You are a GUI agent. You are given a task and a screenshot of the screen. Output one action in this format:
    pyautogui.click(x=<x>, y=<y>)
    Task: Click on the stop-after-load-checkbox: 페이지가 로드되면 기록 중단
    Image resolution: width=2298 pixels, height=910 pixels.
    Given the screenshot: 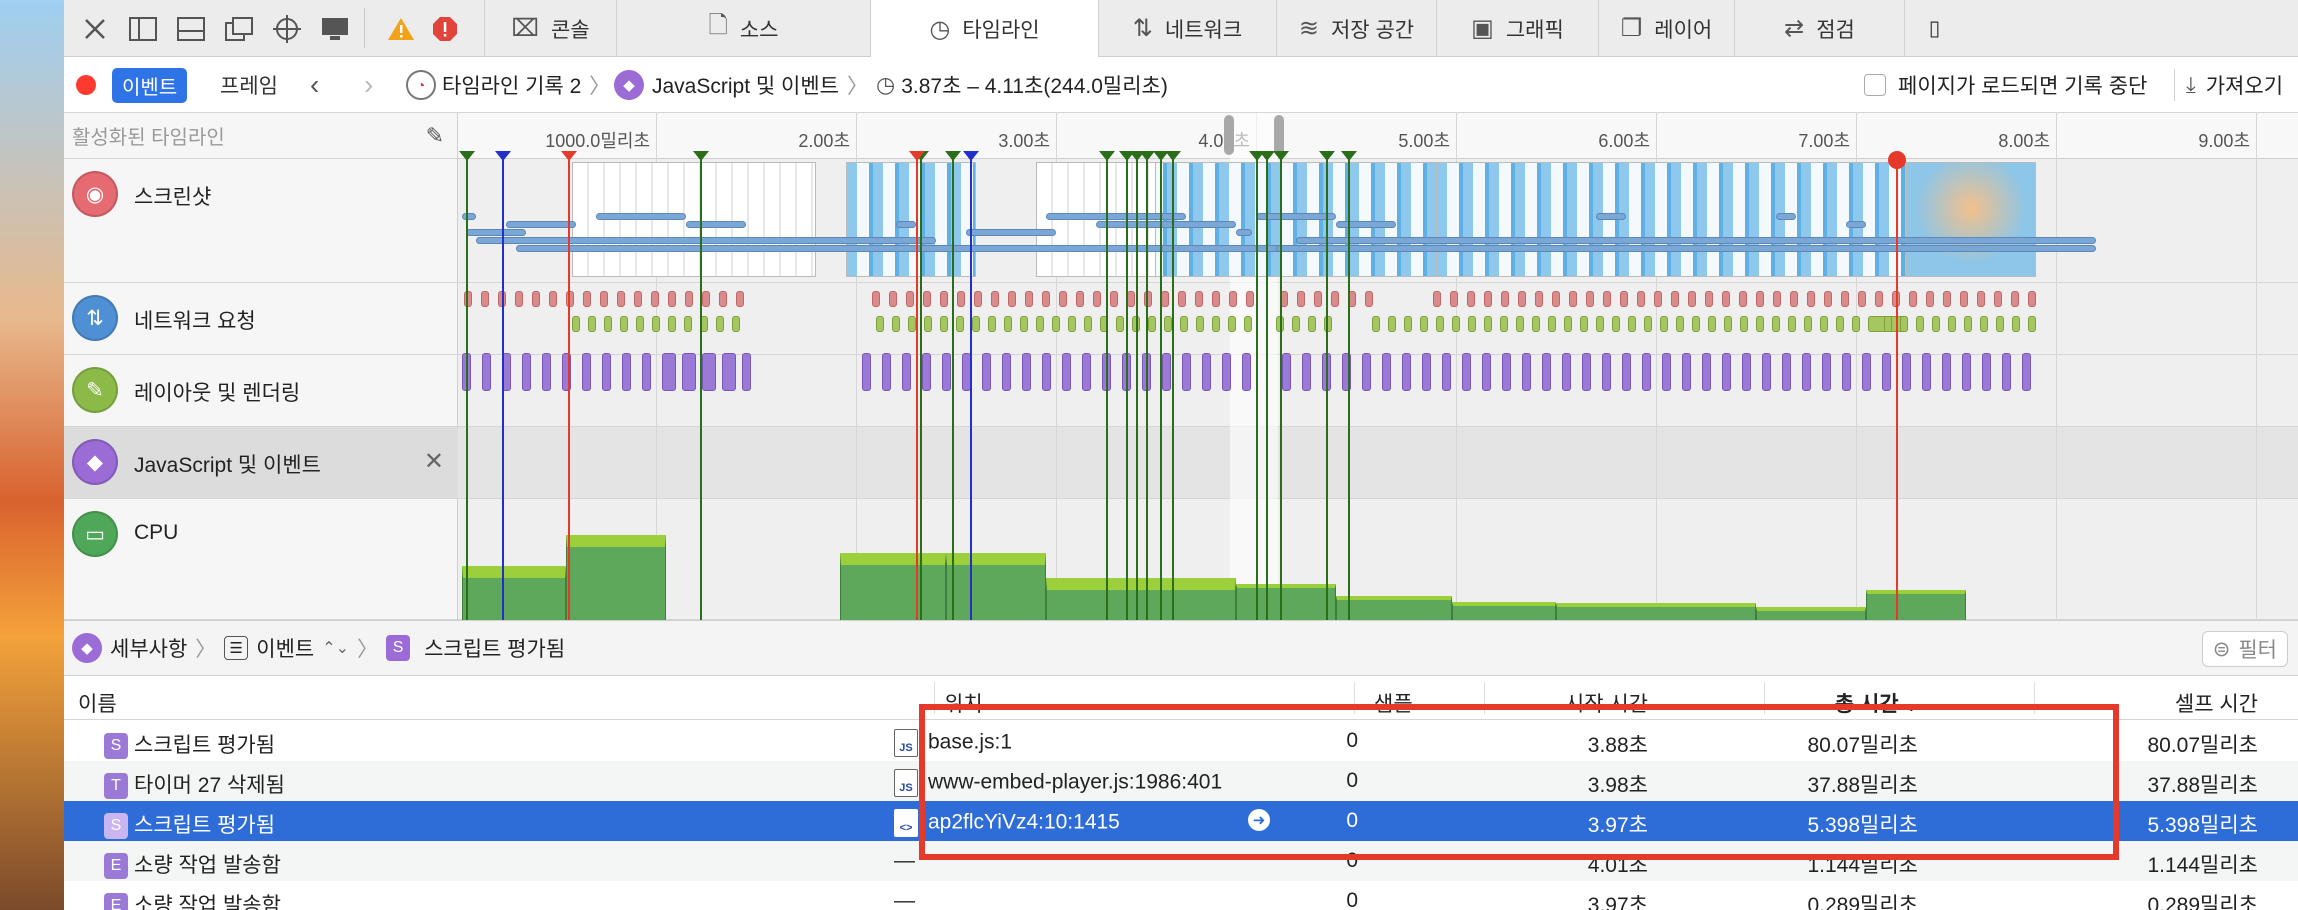 What is the action you would take?
    pyautogui.click(x=2005, y=85)
    